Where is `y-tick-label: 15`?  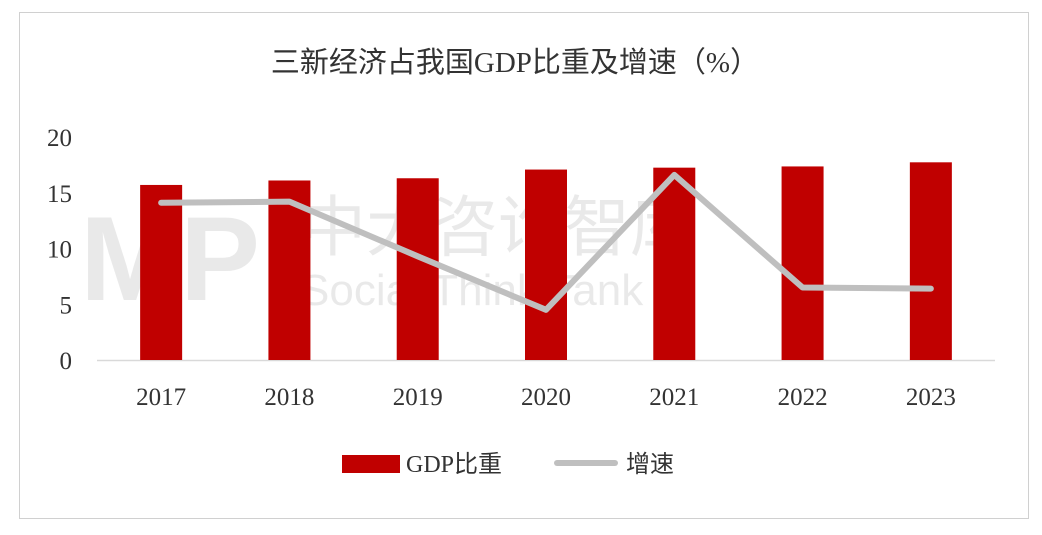
y-tick-label: 15 is located at coordinates (59, 194).